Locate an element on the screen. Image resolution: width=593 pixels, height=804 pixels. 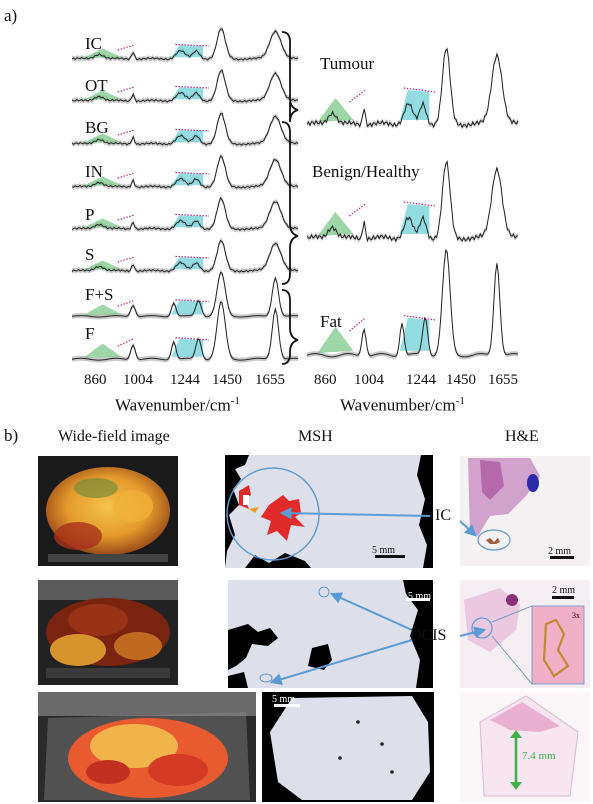
group-label-benign: Benign/Healthy is located at coordinates (366, 171).